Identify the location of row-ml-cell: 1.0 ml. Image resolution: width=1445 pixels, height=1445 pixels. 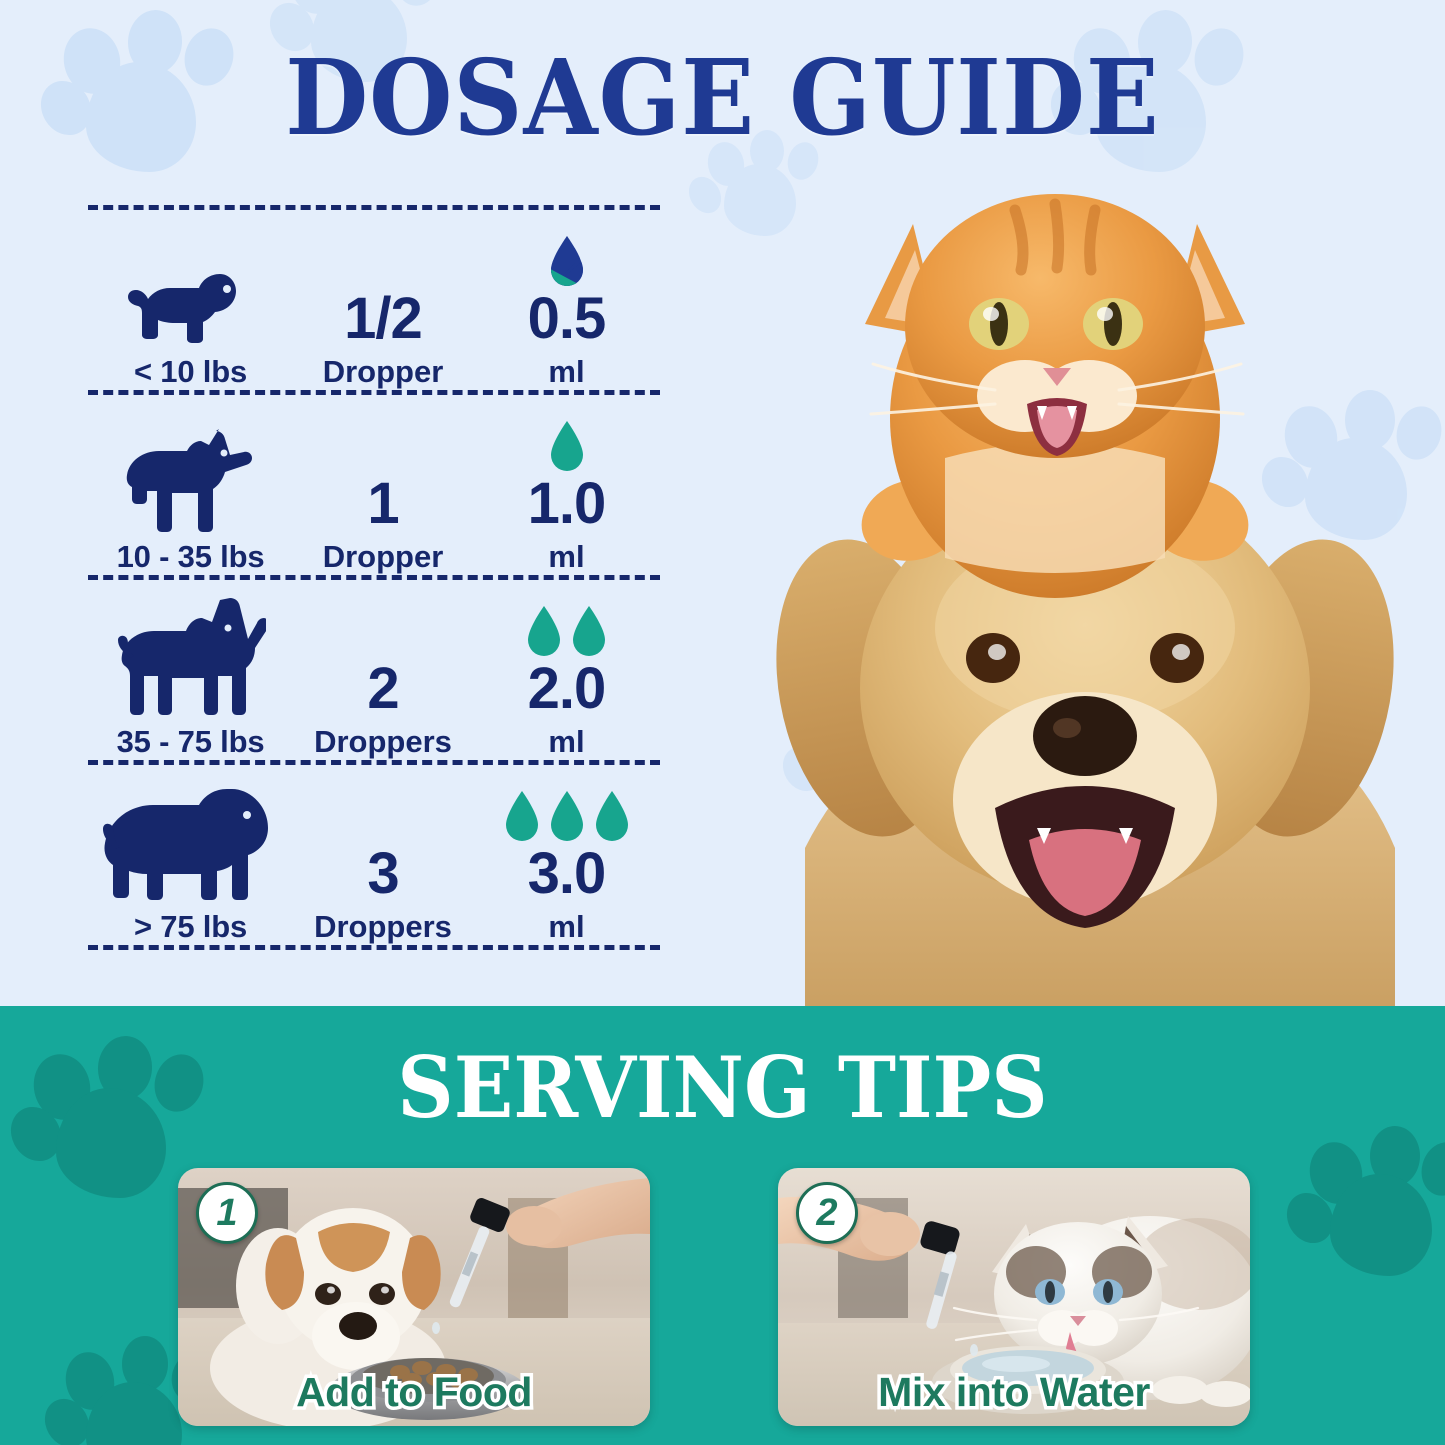
(566, 494).